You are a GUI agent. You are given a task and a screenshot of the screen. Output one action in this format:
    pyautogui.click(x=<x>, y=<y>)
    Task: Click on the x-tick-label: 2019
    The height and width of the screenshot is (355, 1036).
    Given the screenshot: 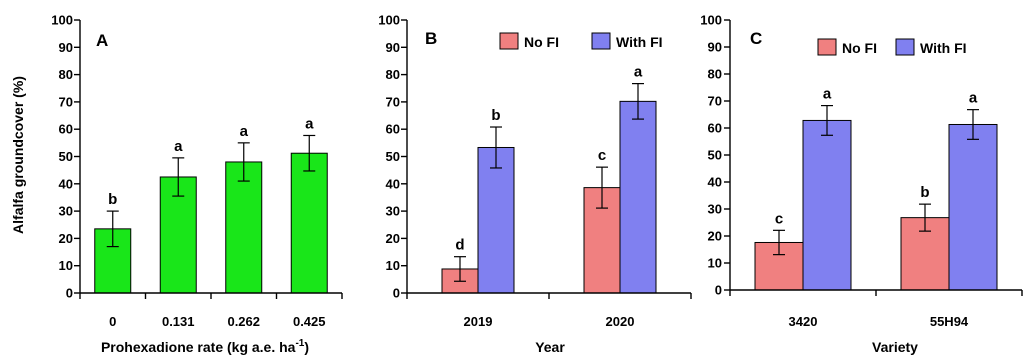 What is the action you would take?
    pyautogui.click(x=478, y=321)
    